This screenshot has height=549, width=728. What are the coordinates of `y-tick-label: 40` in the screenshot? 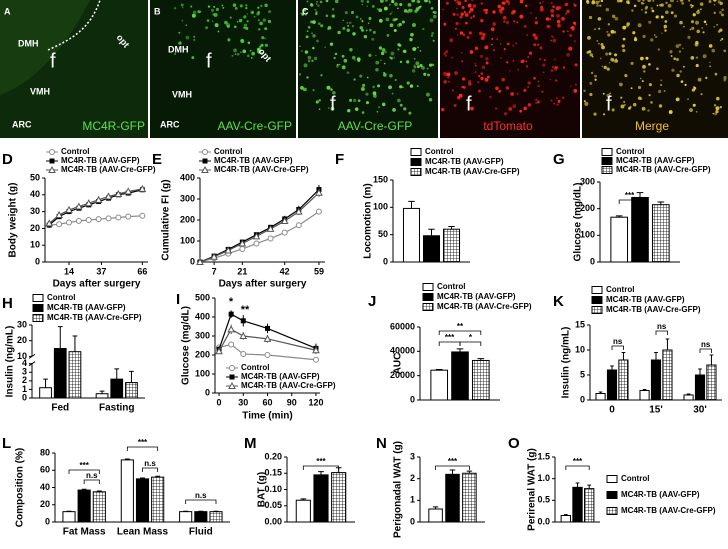 It's located at (45, 487).